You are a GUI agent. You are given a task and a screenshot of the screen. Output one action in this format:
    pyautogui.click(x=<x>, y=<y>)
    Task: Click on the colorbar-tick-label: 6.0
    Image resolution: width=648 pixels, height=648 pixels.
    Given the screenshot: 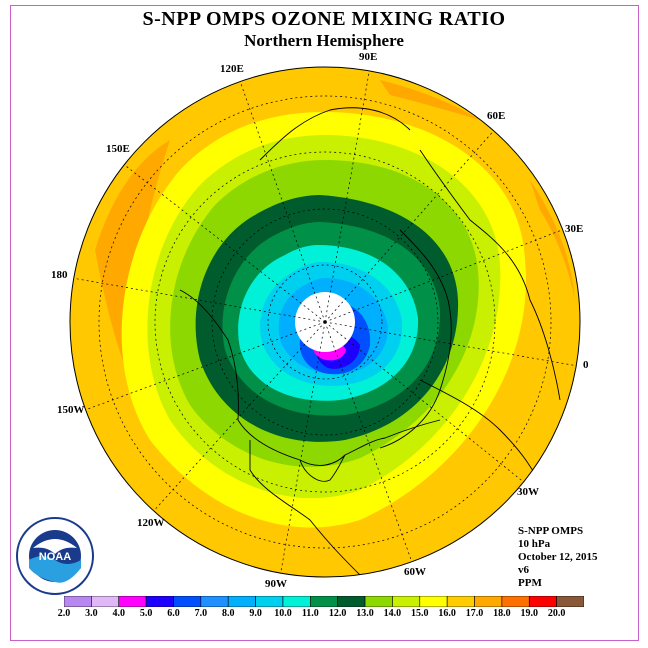 What is the action you would take?
    pyautogui.click(x=173, y=613)
    